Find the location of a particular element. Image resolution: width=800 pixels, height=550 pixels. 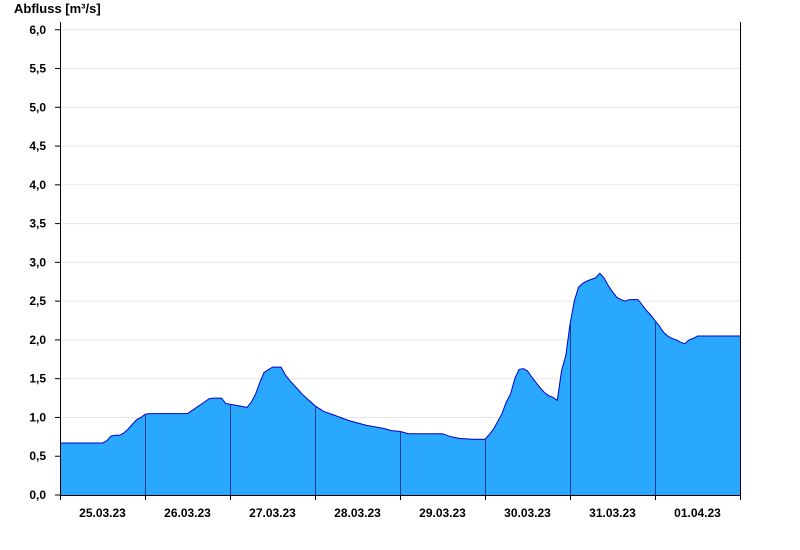

y-tick-label: 1,5 is located at coordinates (37, 379).